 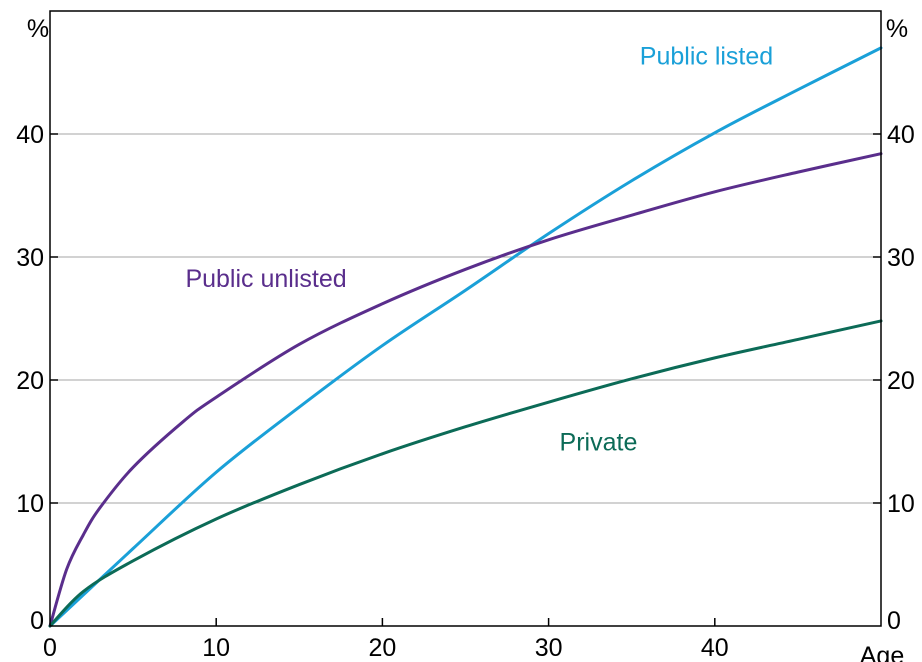 What do you see at coordinates (599, 443) in the screenshot?
I see `series-label-private: Private` at bounding box center [599, 443].